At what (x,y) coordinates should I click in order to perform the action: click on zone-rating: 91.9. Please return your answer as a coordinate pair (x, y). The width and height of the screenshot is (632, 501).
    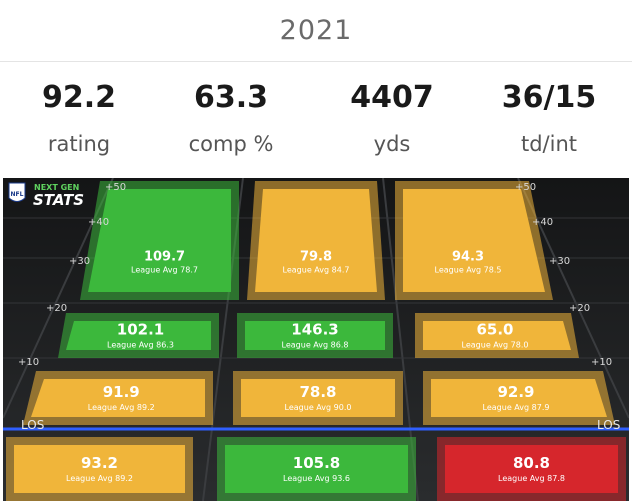
    Looking at the image, I should click on (121, 392).